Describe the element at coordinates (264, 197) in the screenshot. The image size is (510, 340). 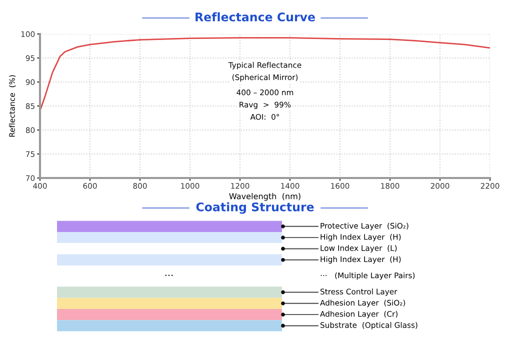
I see `x-axis-title: Wavelength (nm)` at that location.